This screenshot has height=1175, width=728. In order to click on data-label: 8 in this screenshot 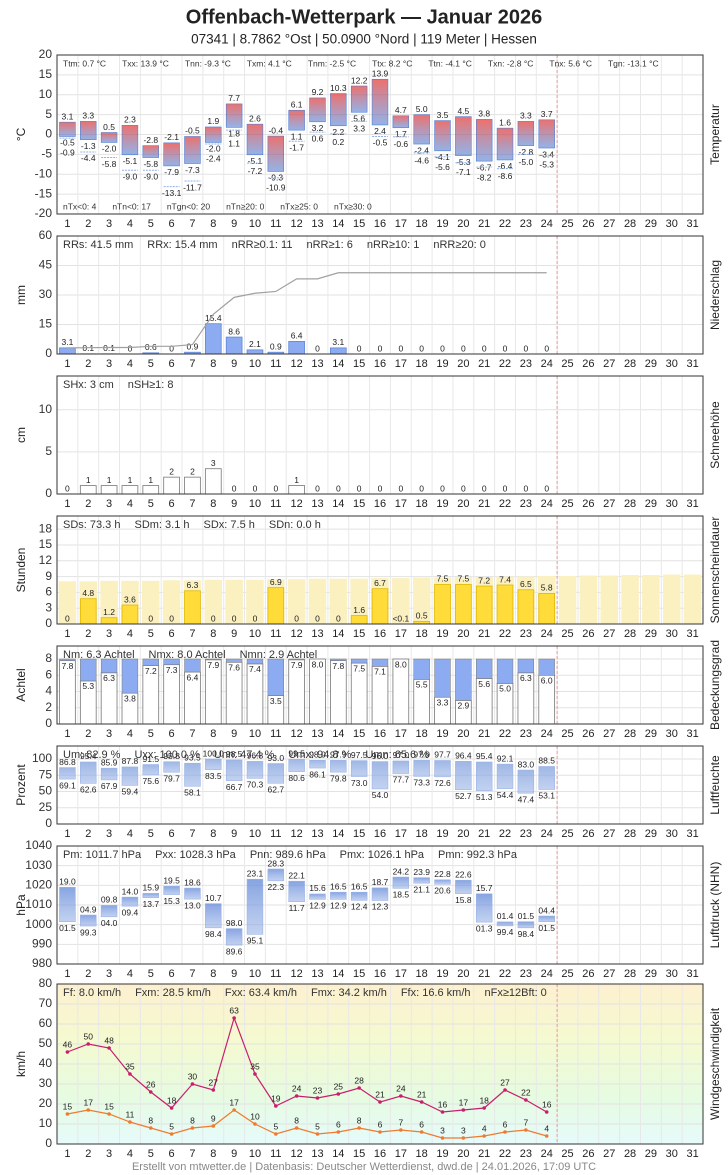, I will do `click(150, 1120)`.